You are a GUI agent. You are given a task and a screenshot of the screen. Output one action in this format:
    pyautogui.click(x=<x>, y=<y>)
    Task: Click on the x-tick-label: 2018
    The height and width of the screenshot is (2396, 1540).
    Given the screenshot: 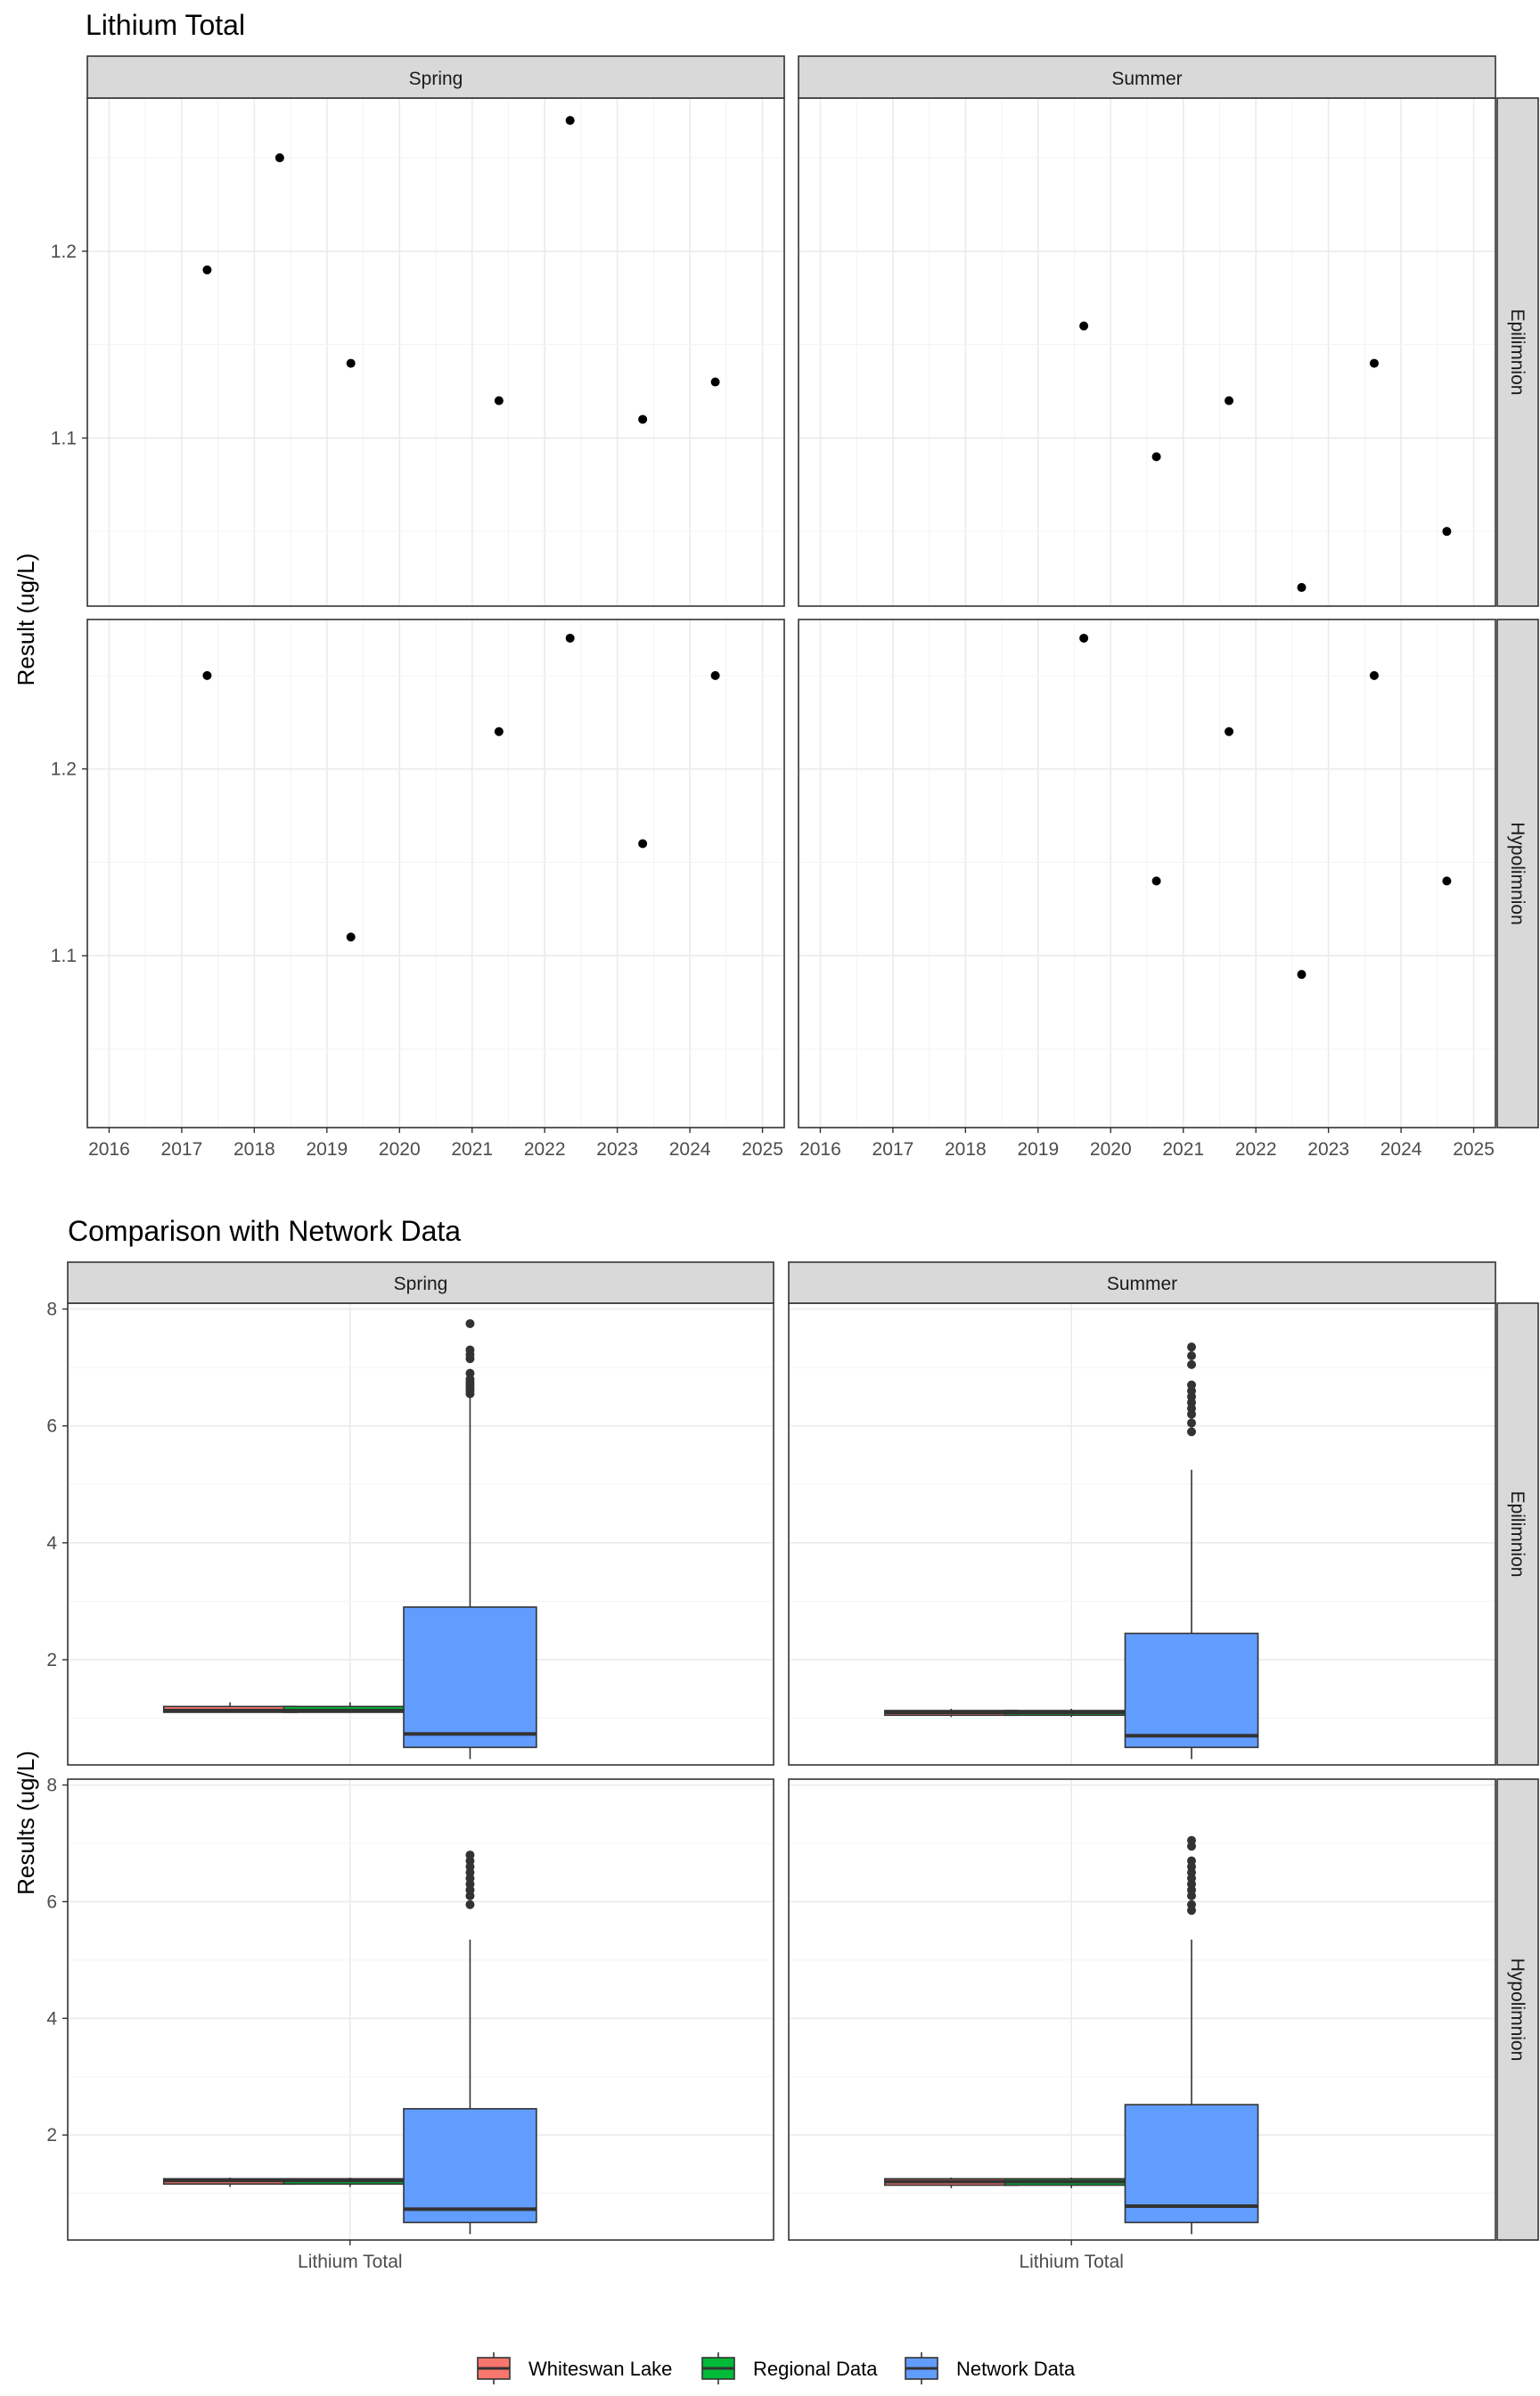 What is the action you would take?
    pyautogui.click(x=254, y=1149)
    